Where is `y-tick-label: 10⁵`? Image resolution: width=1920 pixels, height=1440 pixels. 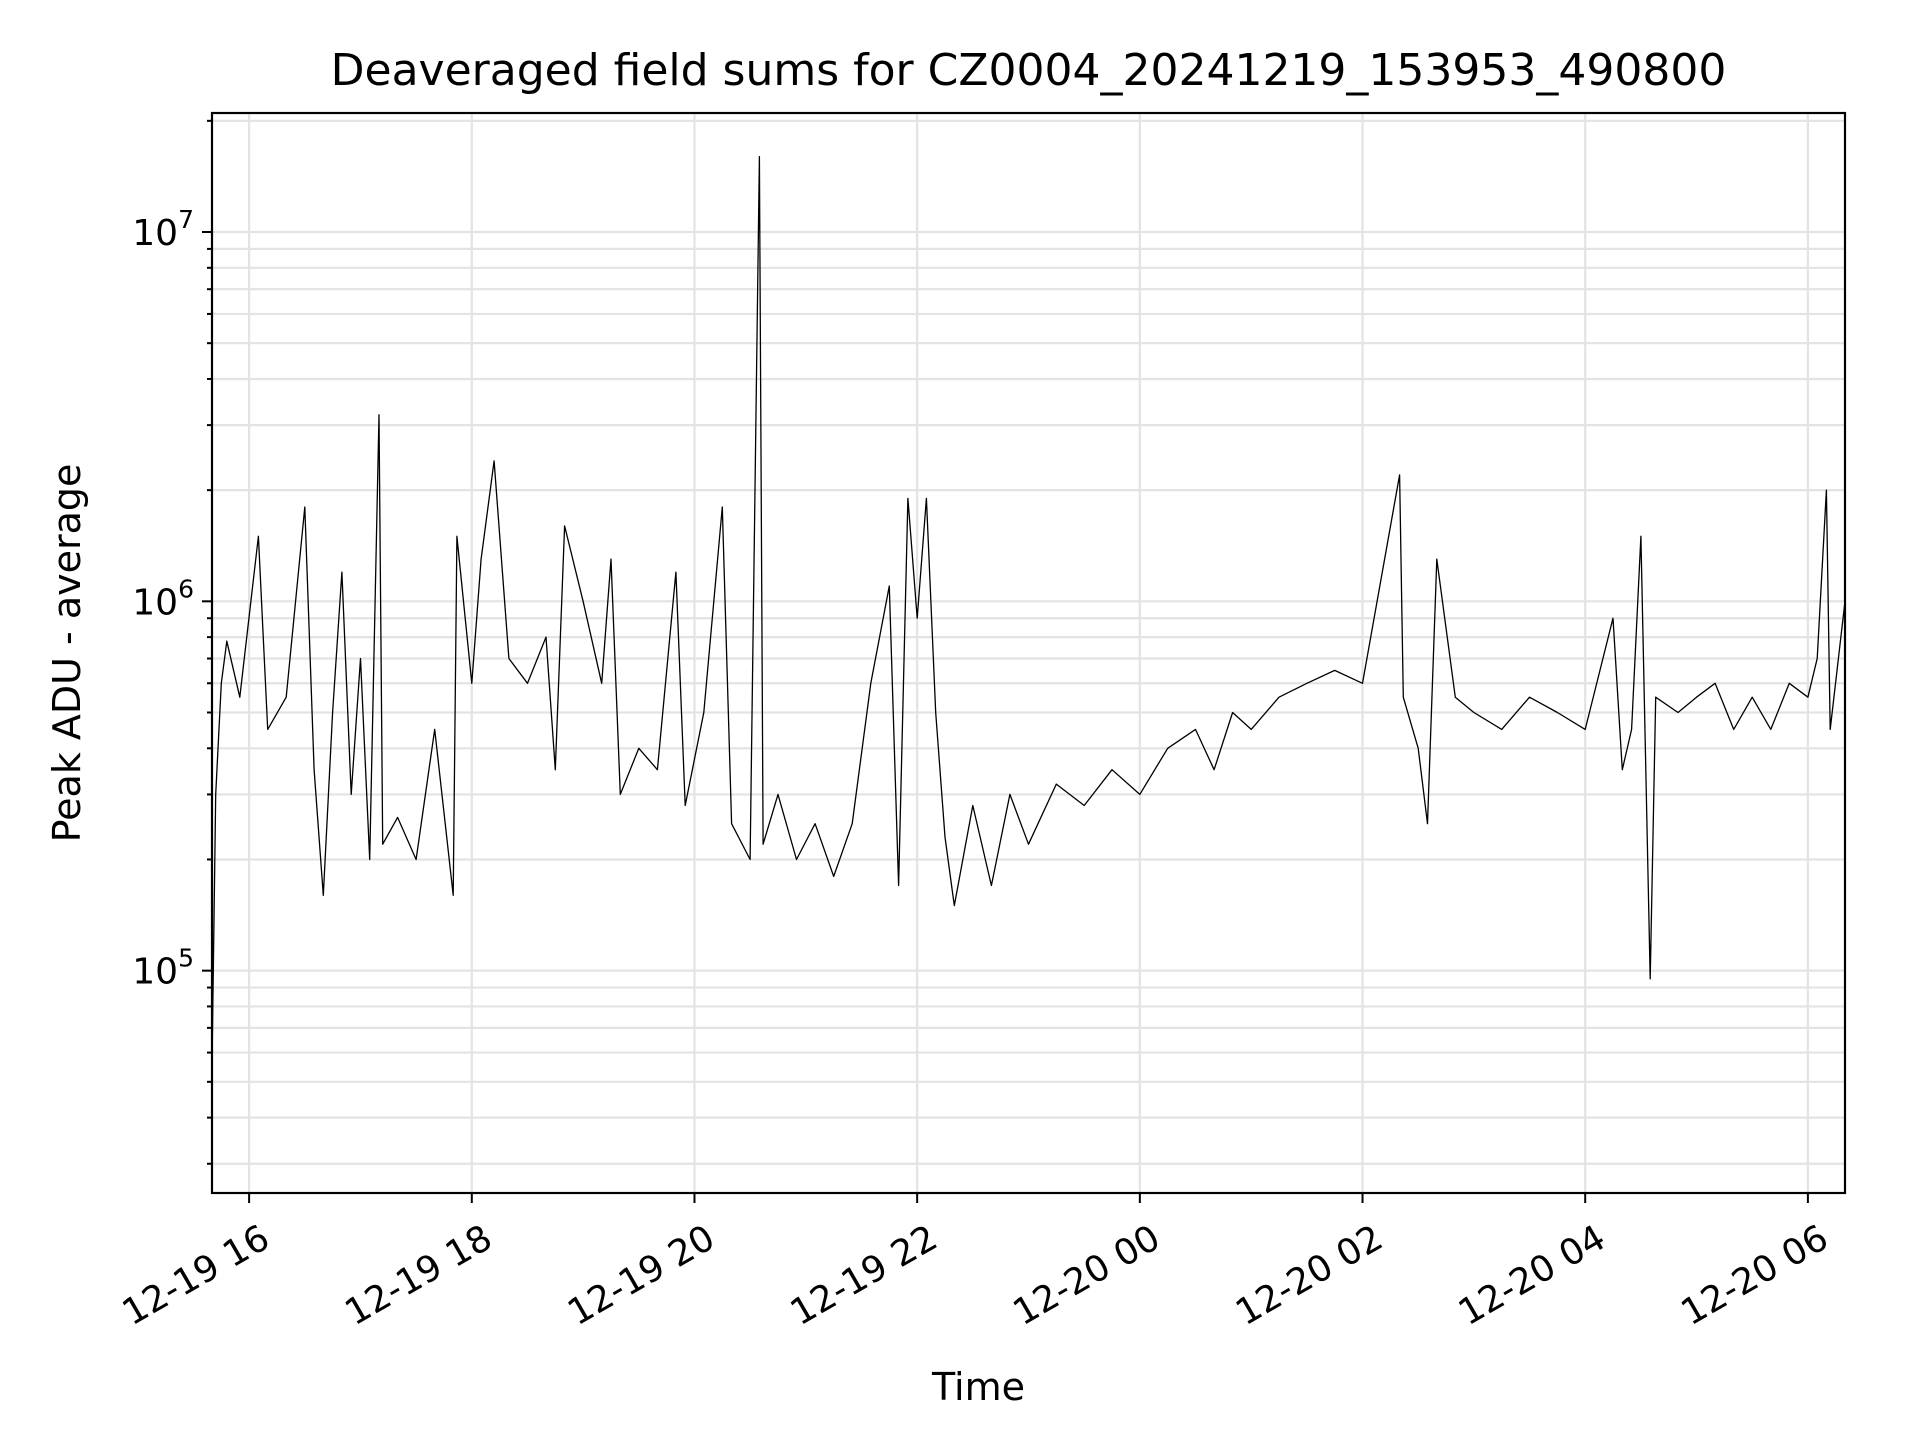 y-tick-label: 10⁵ is located at coordinates (163, 968).